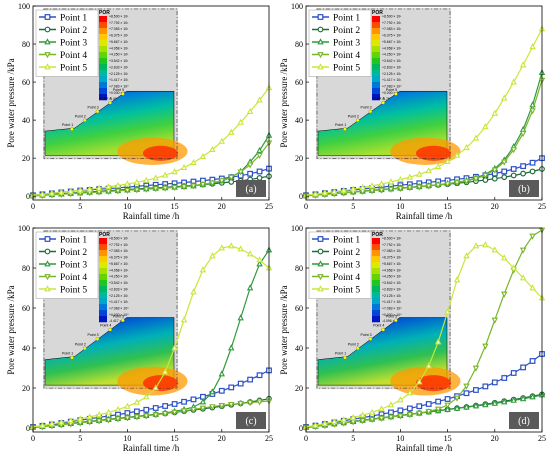 This screenshot has height=456, width=550. What do you see at coordinates (119, 87) in the screenshot?
I see `colorbar-value: +7.083 × 10⁰` at bounding box center [119, 87].